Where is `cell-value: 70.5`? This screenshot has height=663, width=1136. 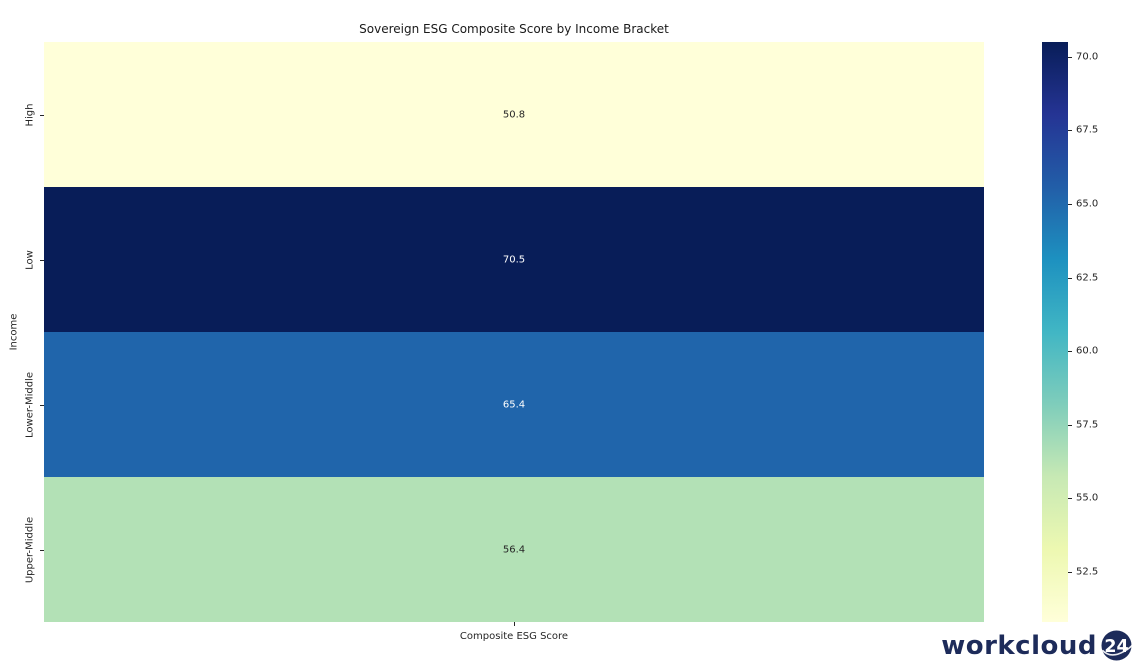
cell-value: 70.5 is located at coordinates (514, 259).